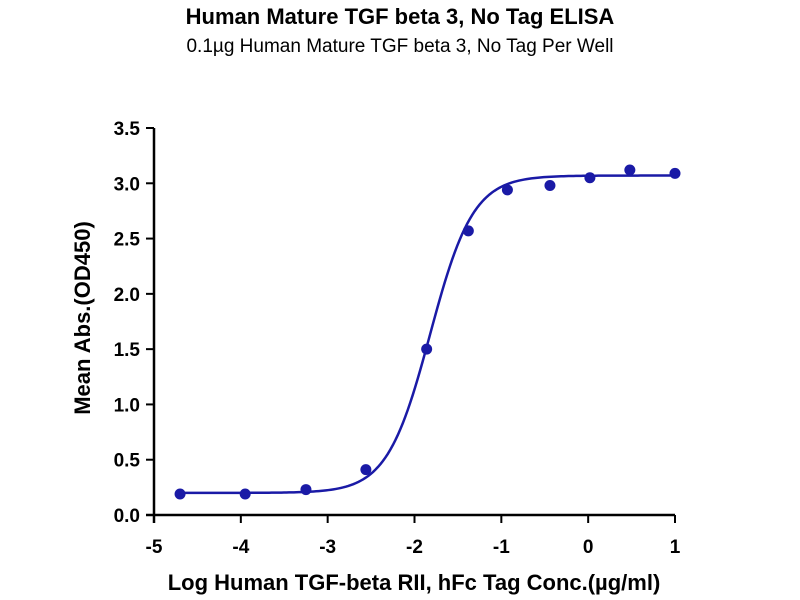  What do you see at coordinates (127, 184) in the screenshot?
I see `y-tick-label: 3.0` at bounding box center [127, 184].